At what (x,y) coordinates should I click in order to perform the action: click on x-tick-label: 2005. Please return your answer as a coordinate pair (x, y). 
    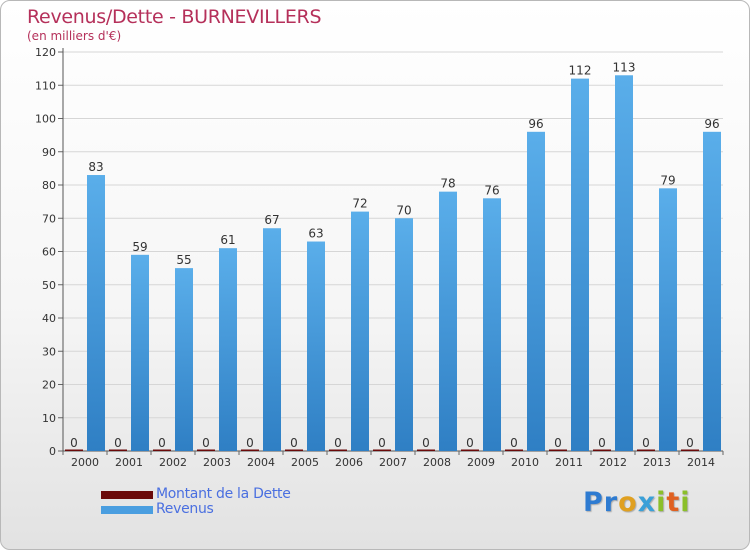
    Looking at the image, I should click on (305, 462).